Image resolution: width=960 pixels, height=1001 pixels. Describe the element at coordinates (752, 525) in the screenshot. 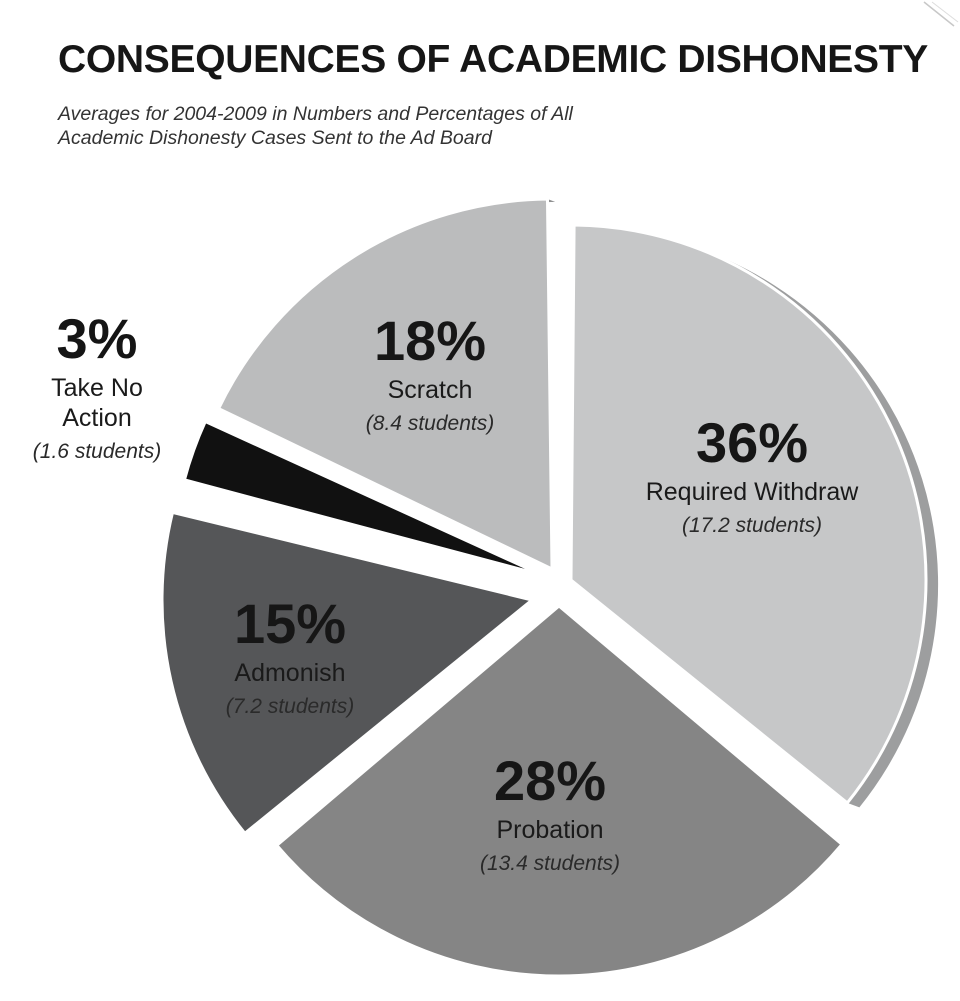

I see `slice-count-required-withdraw: (17.2 students)` at that location.